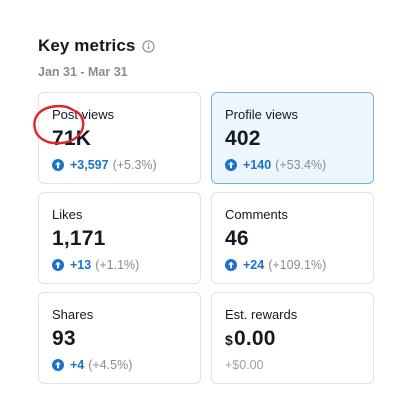  Describe the element at coordinates (244, 365) in the screenshot. I see `metric-delta: +$0.00` at that location.